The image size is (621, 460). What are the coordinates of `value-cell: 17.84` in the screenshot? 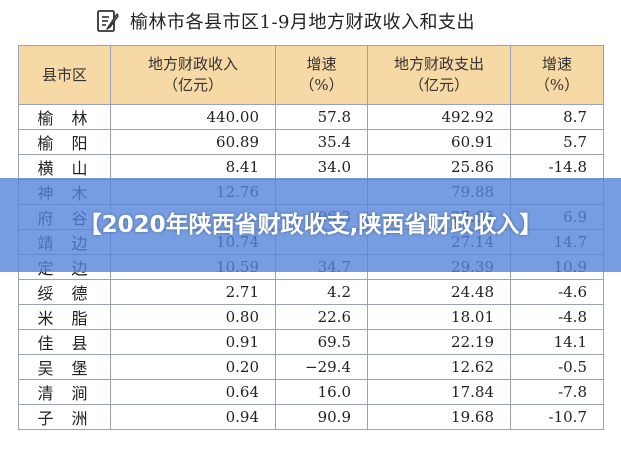 It's located at (439, 392).